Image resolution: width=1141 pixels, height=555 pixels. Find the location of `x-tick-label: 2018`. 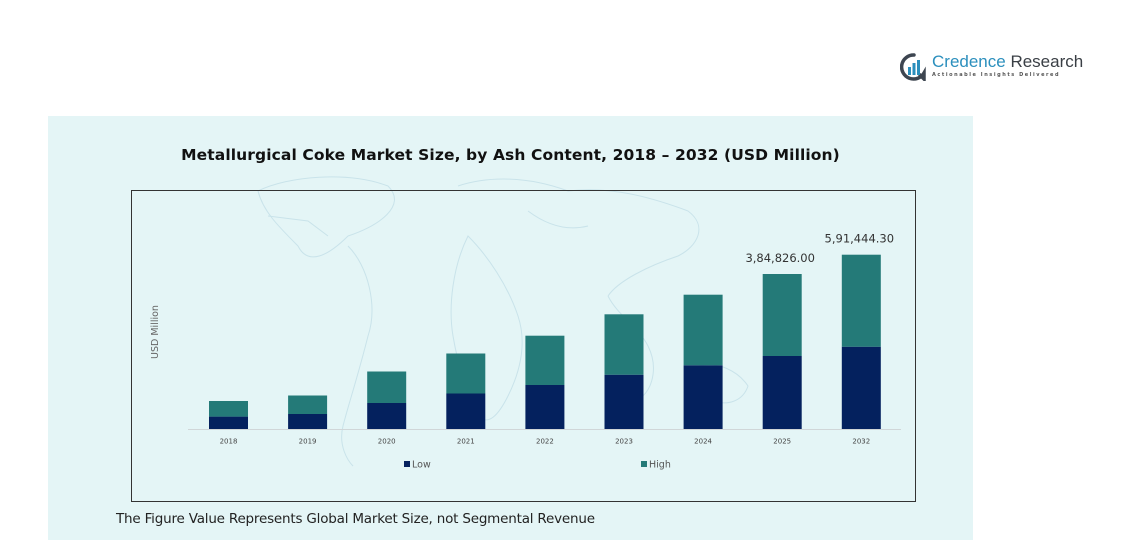

x-tick-label: 2018 is located at coordinates (229, 442).